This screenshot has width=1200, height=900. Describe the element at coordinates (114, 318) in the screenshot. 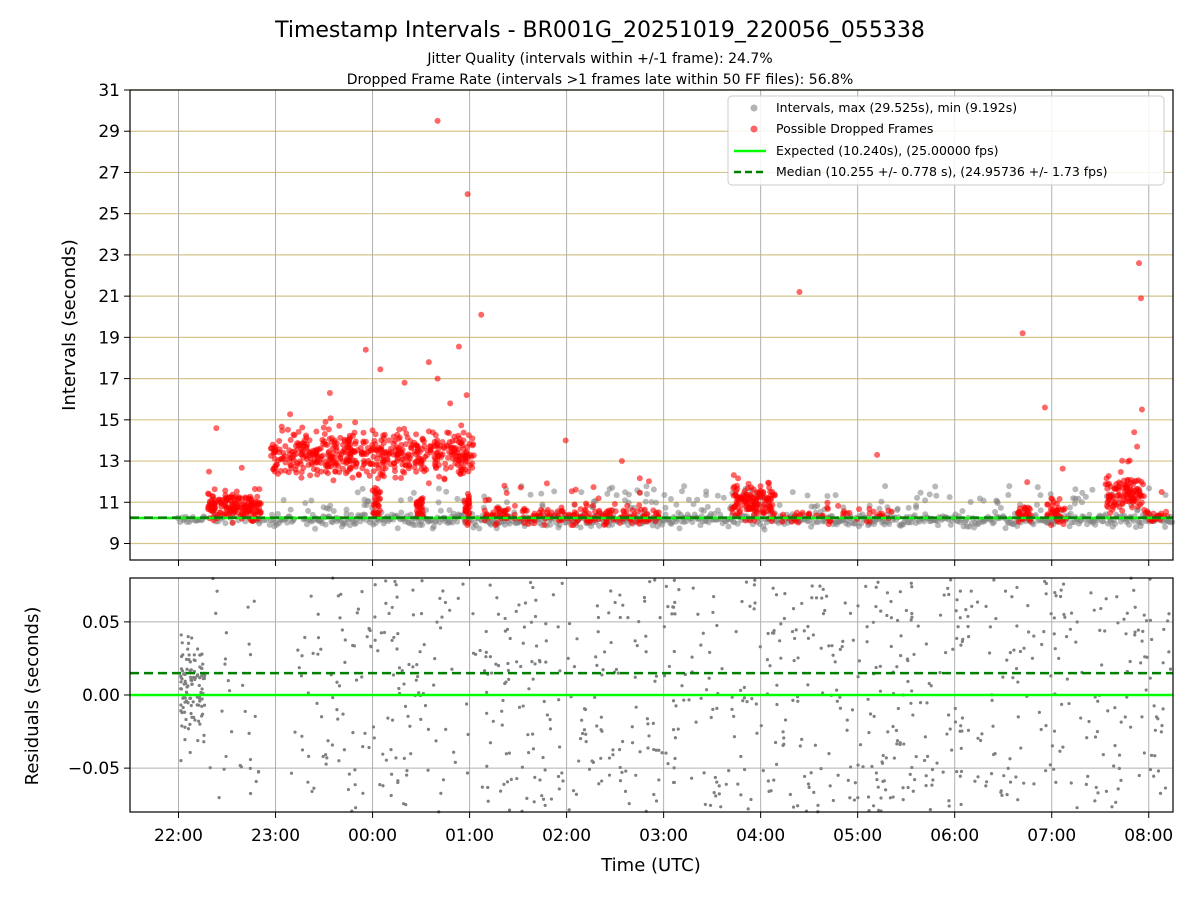

I see `intervals-y-ticks: 9 11 13 15 17 19 21 23 25 27 29 31` at that location.